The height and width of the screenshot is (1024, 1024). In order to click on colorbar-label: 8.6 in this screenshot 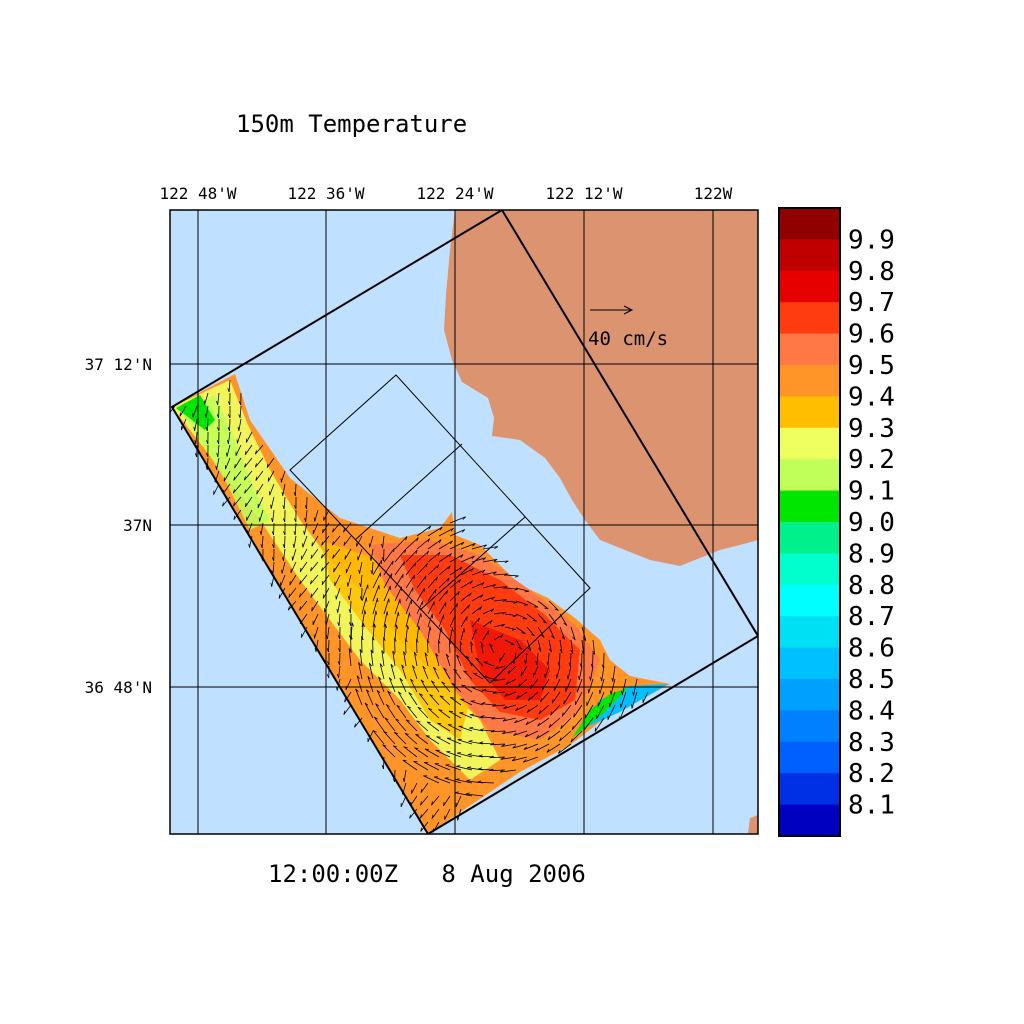, I will do `click(871, 649)`.